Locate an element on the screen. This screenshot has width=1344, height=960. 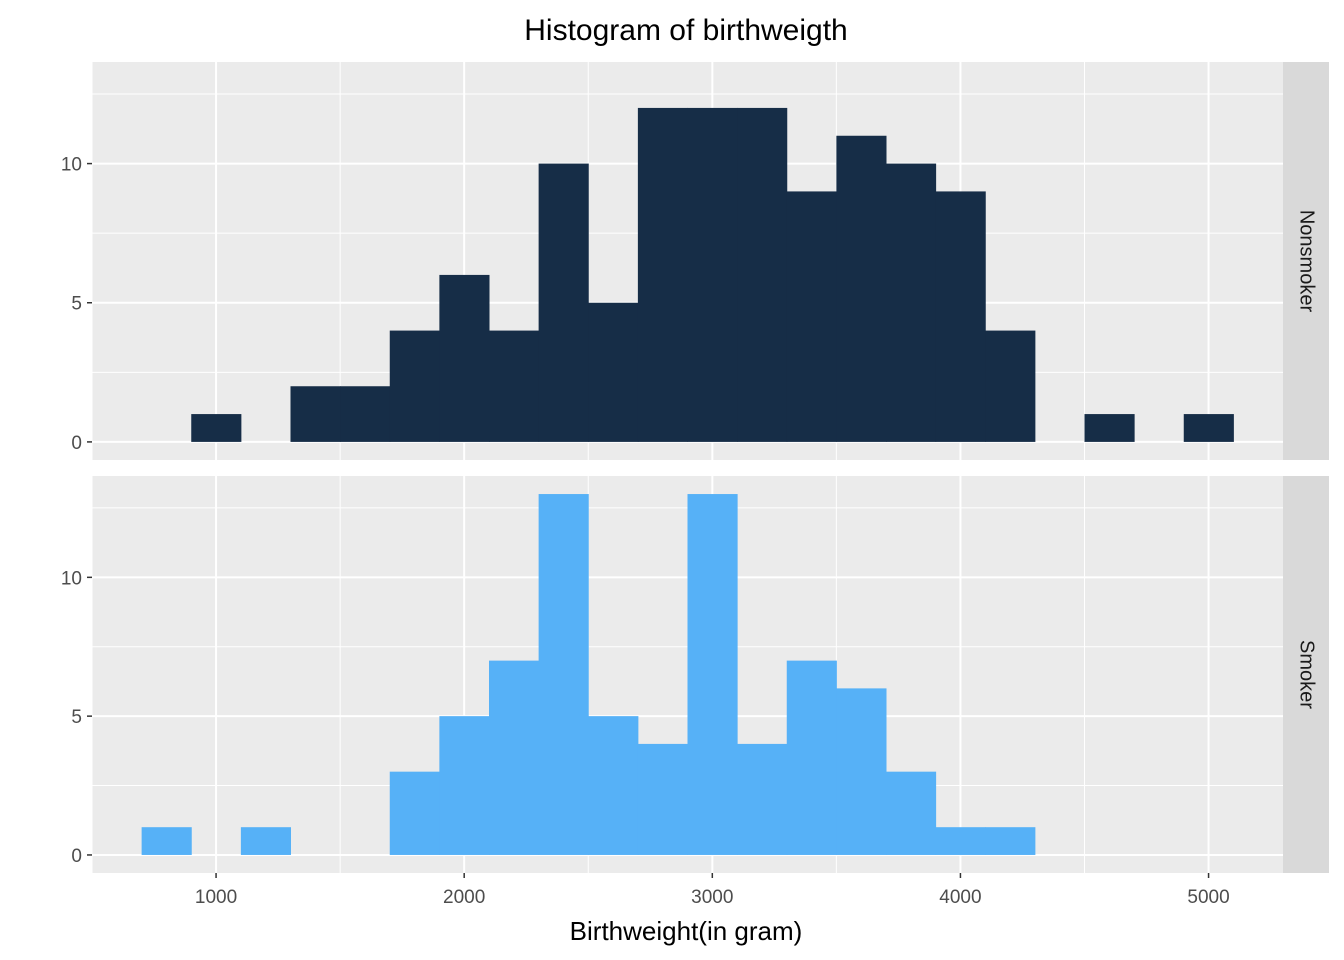
x-tick-label: 3000 is located at coordinates (712, 897).